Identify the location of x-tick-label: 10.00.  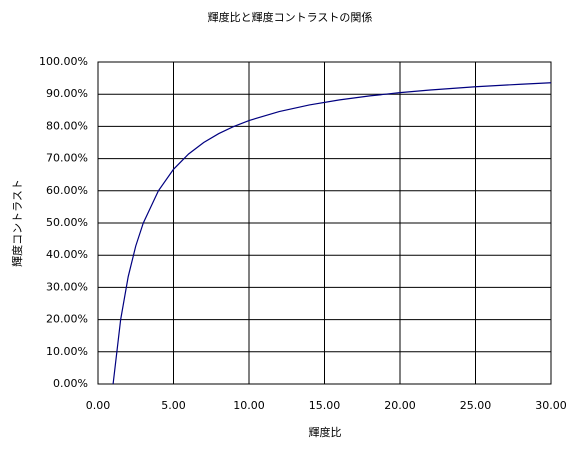
(249, 405).